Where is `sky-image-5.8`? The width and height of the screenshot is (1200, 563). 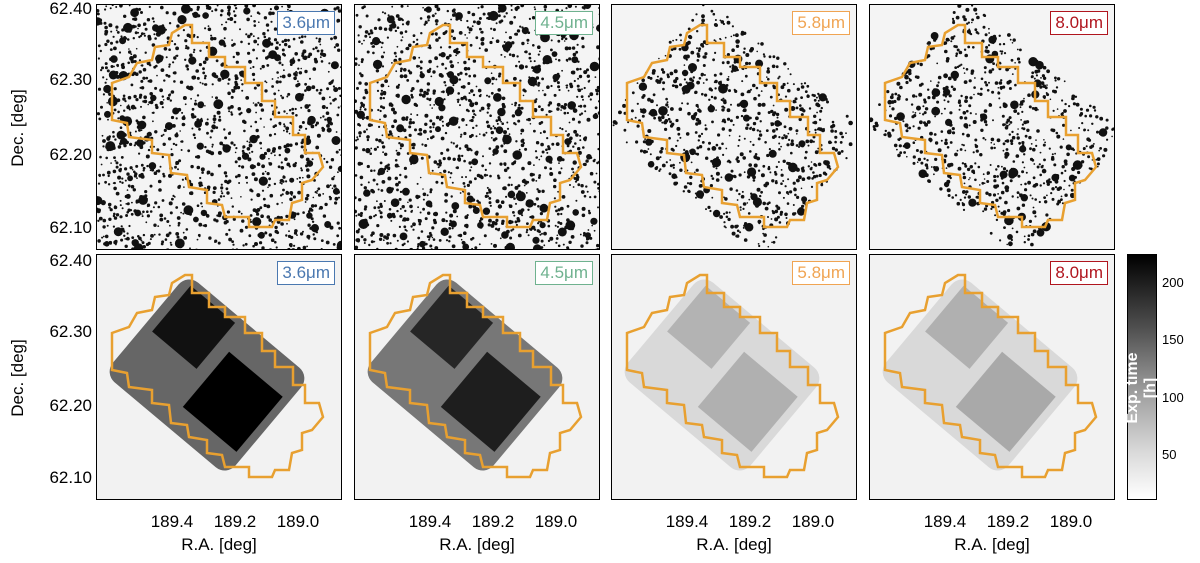
sky-image-5.8 is located at coordinates (734, 127).